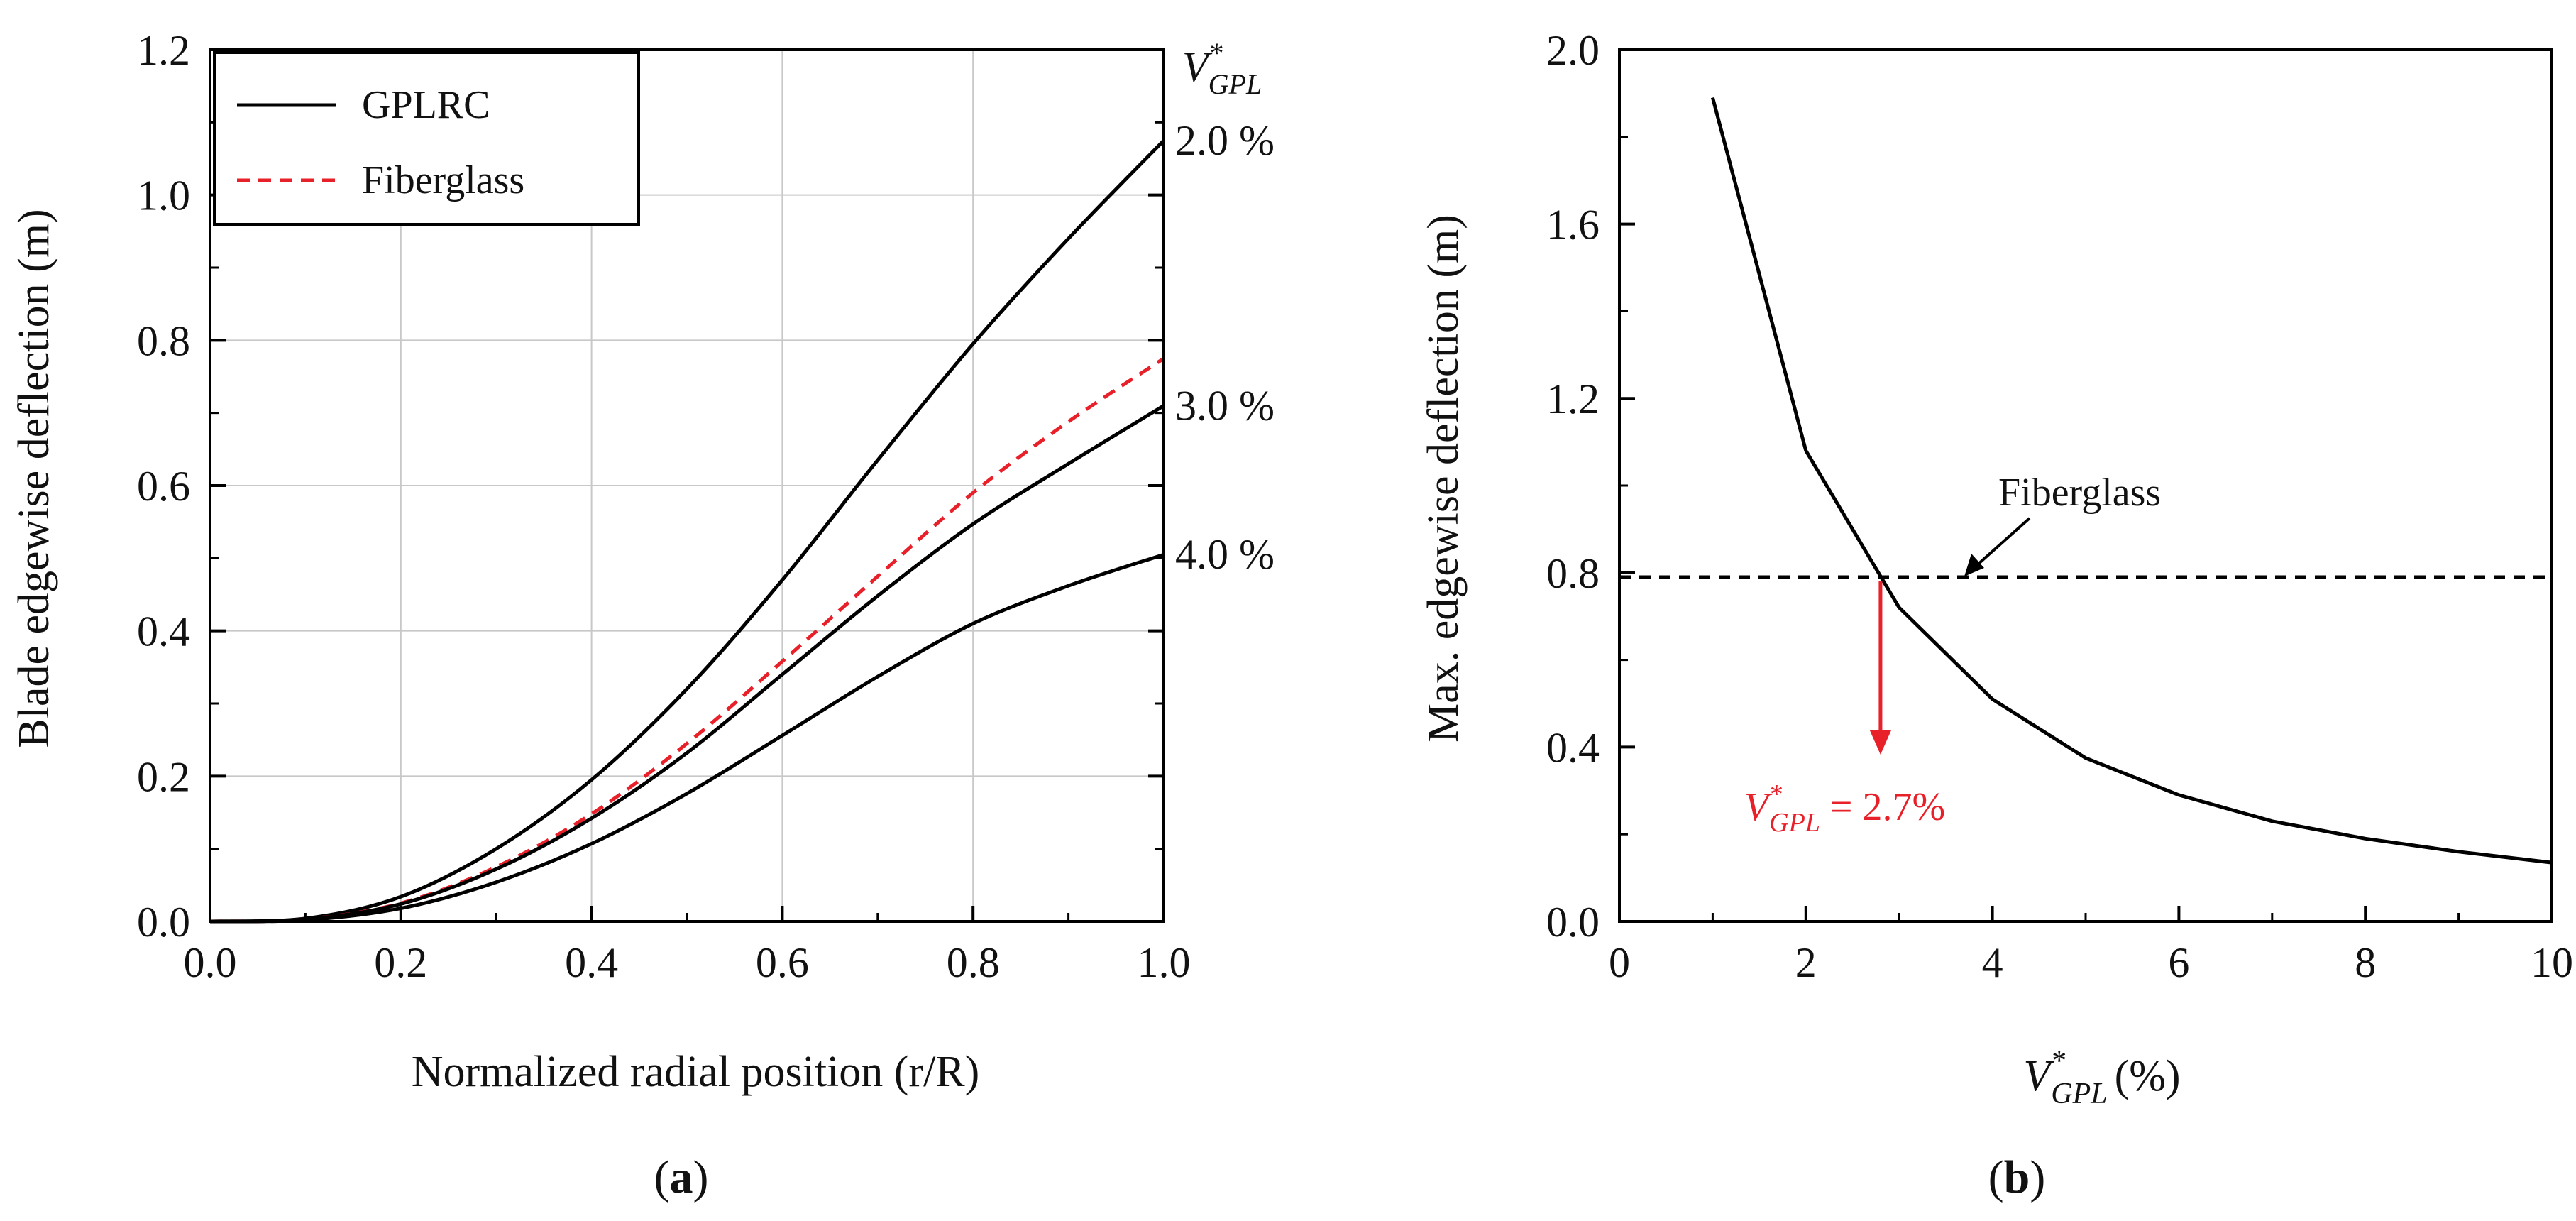 The image size is (2576, 1221). I want to click on y-tick-label: 2.0, so click(1573, 50).